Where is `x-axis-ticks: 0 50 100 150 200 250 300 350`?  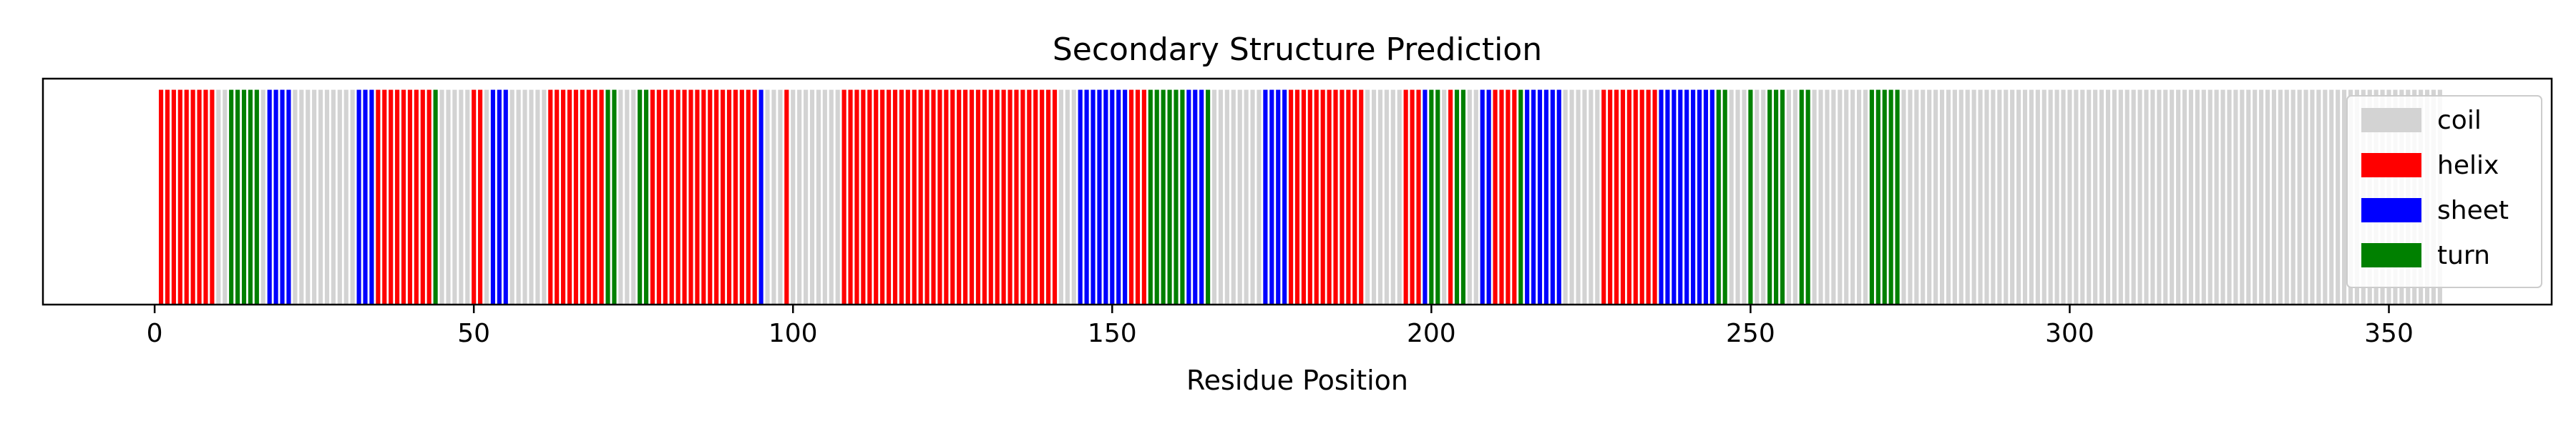
x-axis-ticks: 0 50 100 150 200 250 300 350 is located at coordinates (1280, 326).